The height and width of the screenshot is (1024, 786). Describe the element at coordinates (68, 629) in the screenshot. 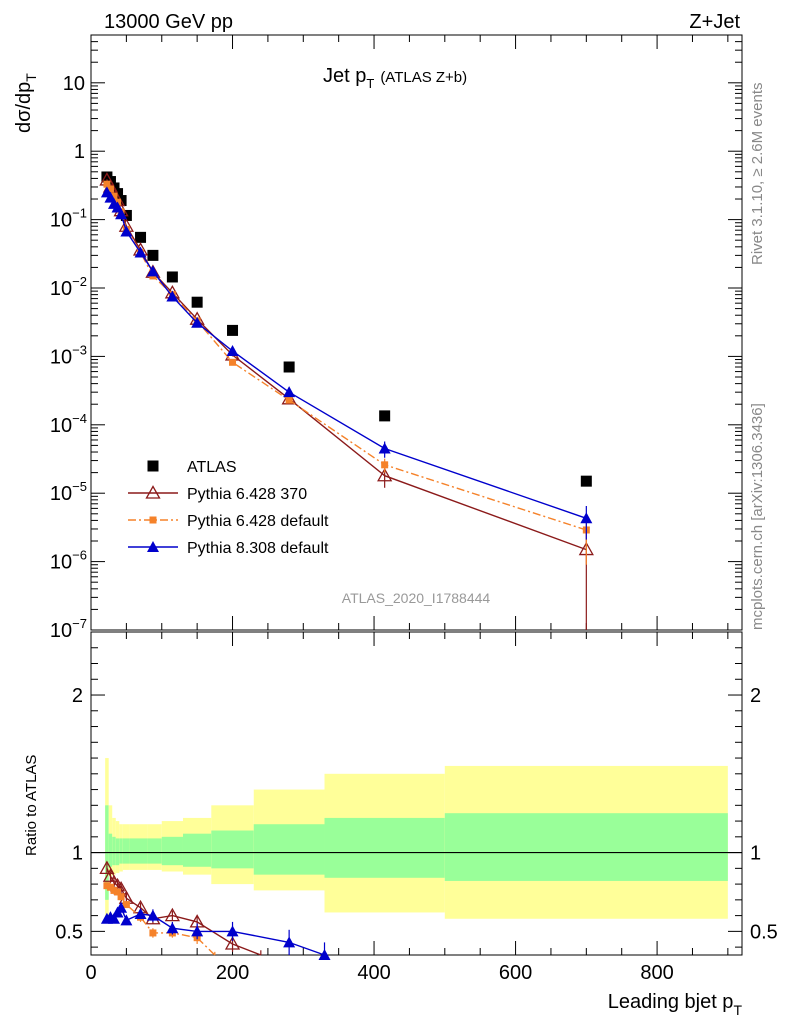

I see `y-tick-label: 10⁻⁷` at that location.